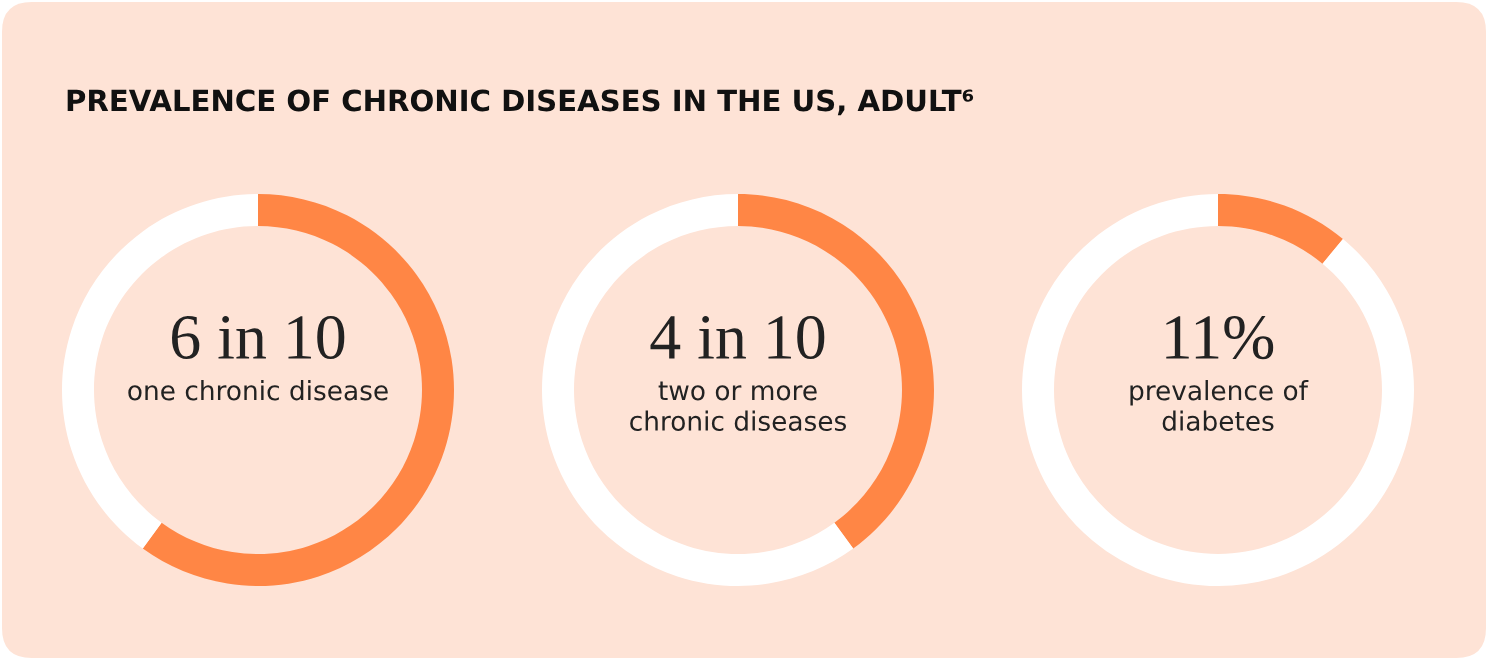 The image size is (1488, 660). I want to click on text: two or more chronic diseases, so click(738, 406).